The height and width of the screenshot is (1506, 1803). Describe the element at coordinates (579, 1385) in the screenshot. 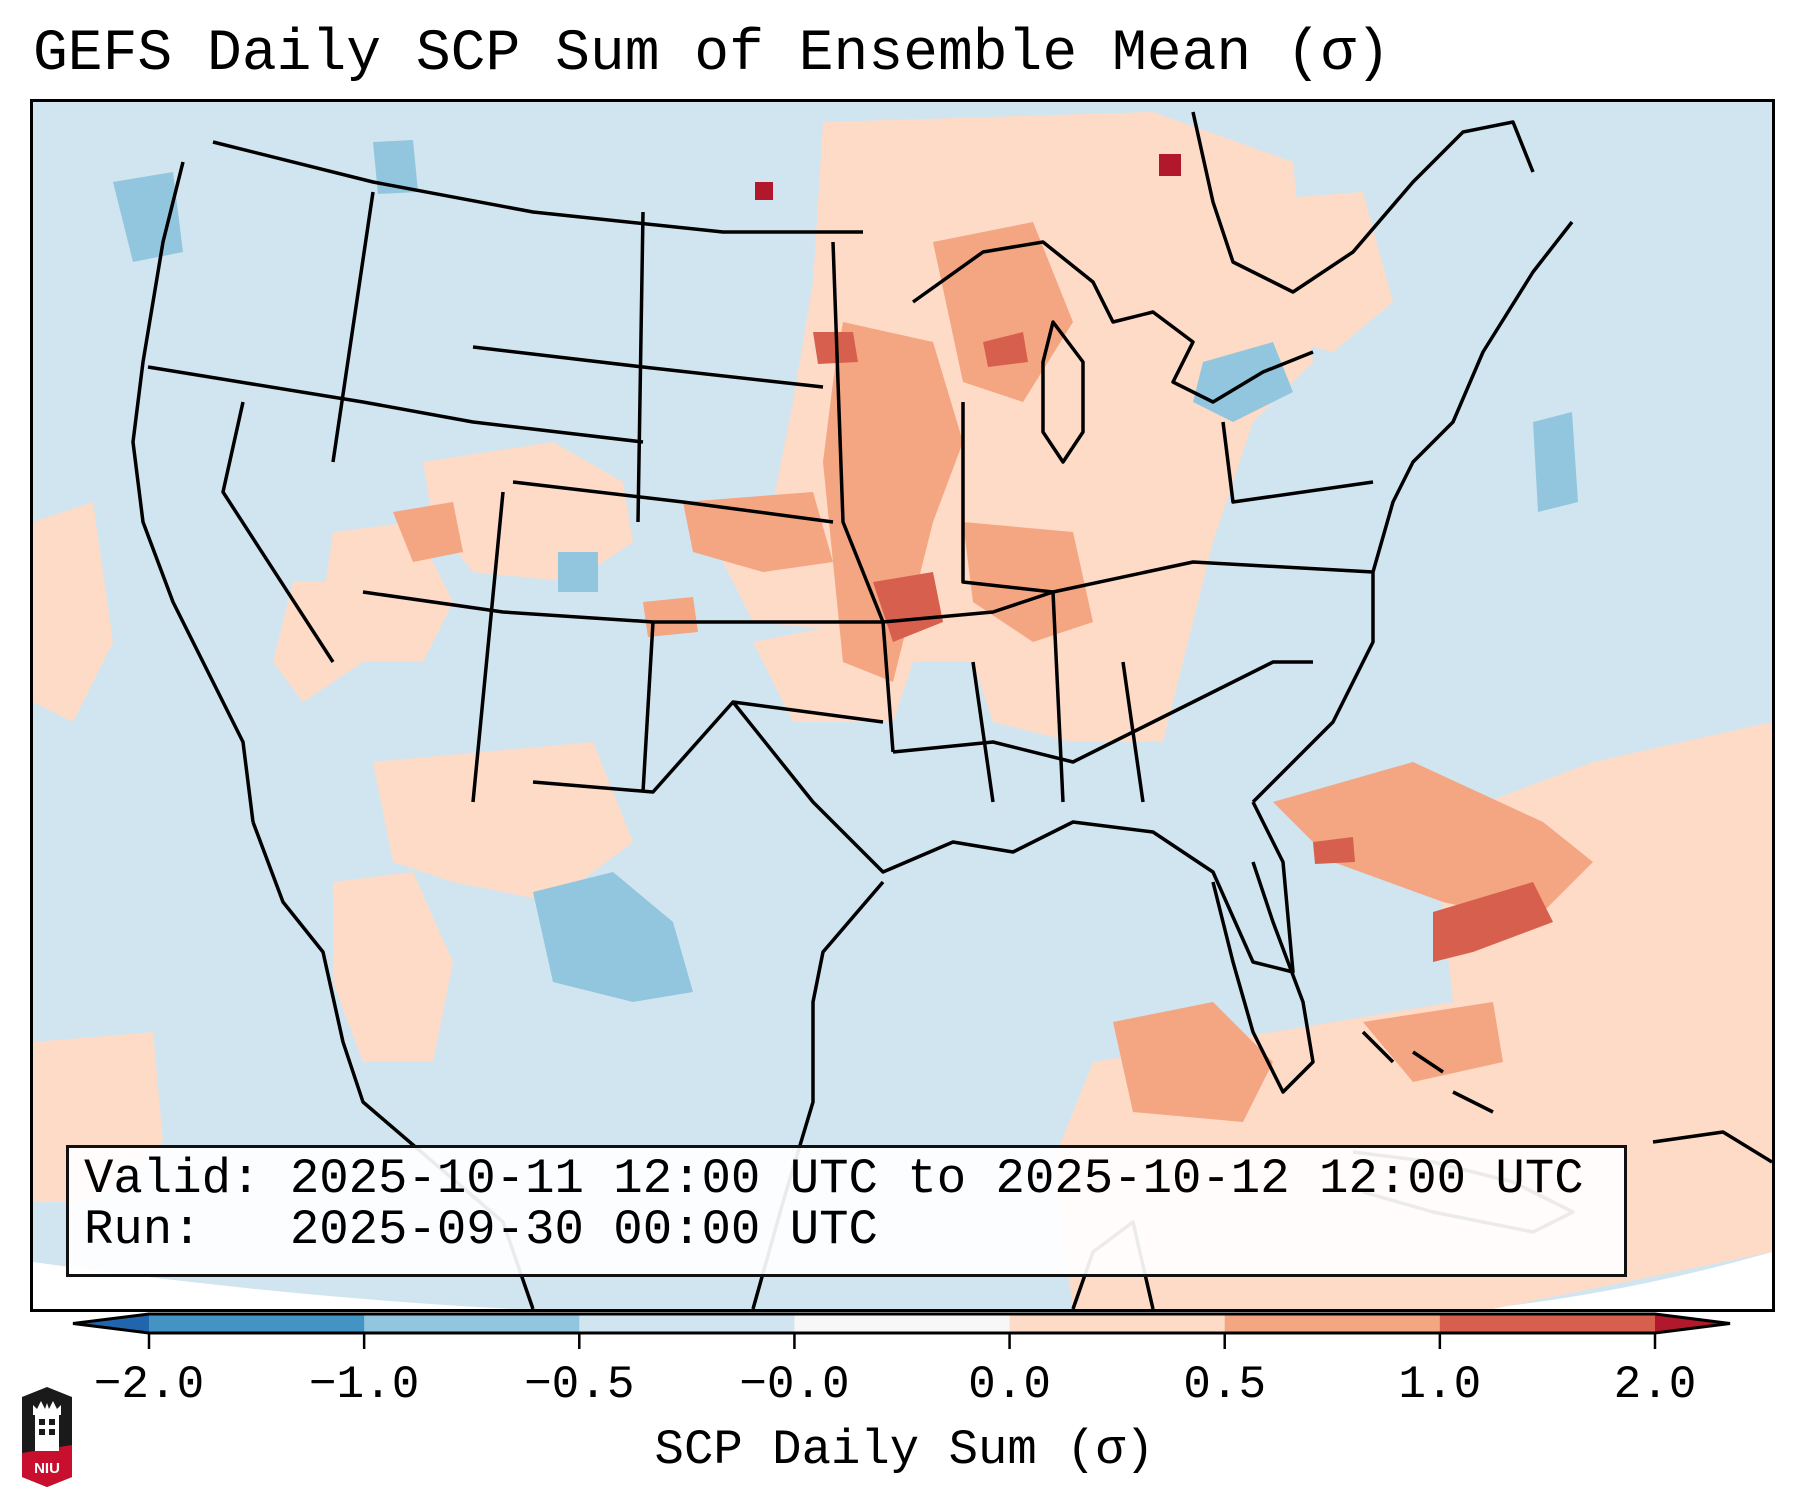

I see `colorbar-tick-label: −0.5` at that location.